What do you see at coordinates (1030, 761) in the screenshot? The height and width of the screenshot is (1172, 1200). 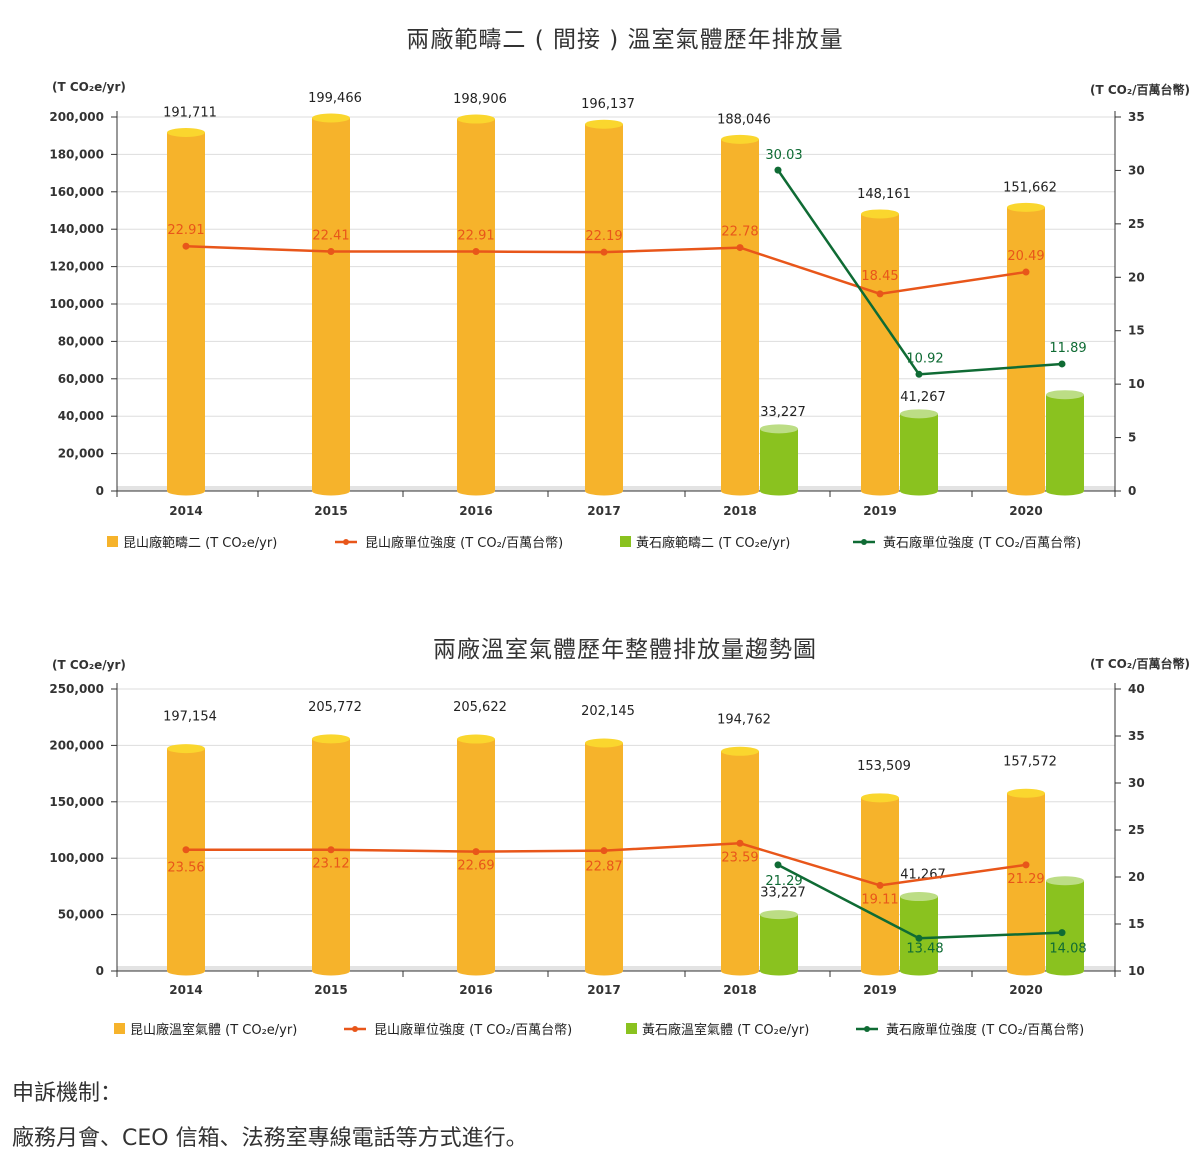 I see `bar-value-label: 157,572` at bounding box center [1030, 761].